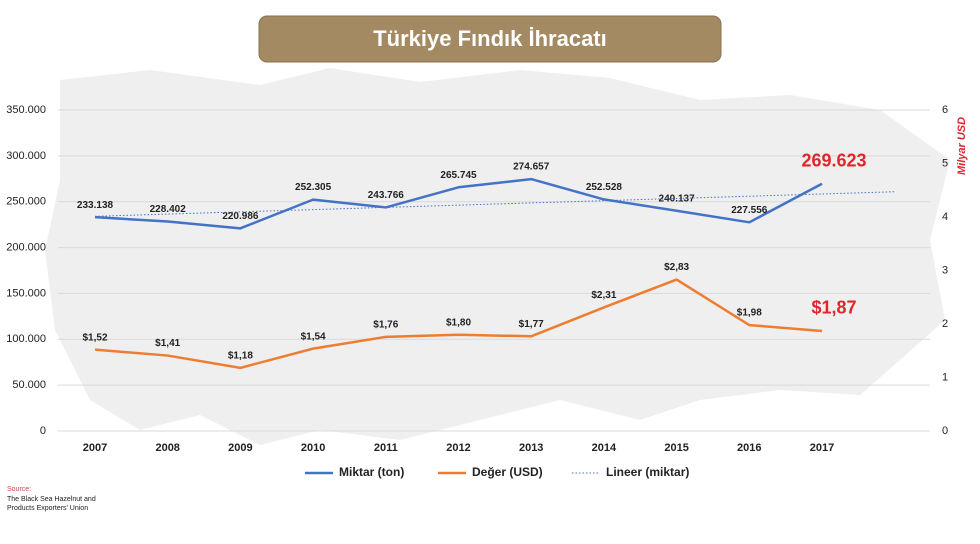 The width and height of the screenshot is (980, 544). I want to click on data-label: $2,83, so click(676, 267).